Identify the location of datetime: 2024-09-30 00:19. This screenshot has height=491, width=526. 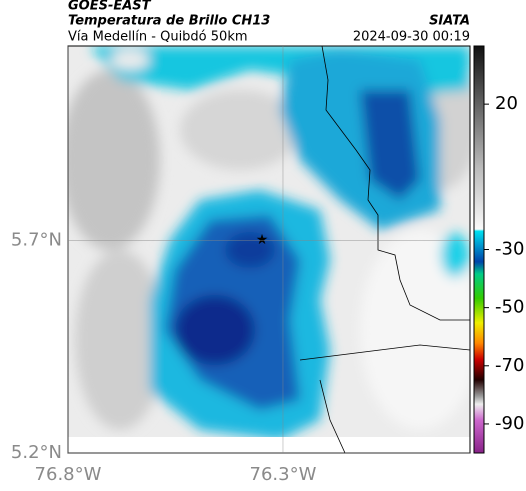
(411, 37).